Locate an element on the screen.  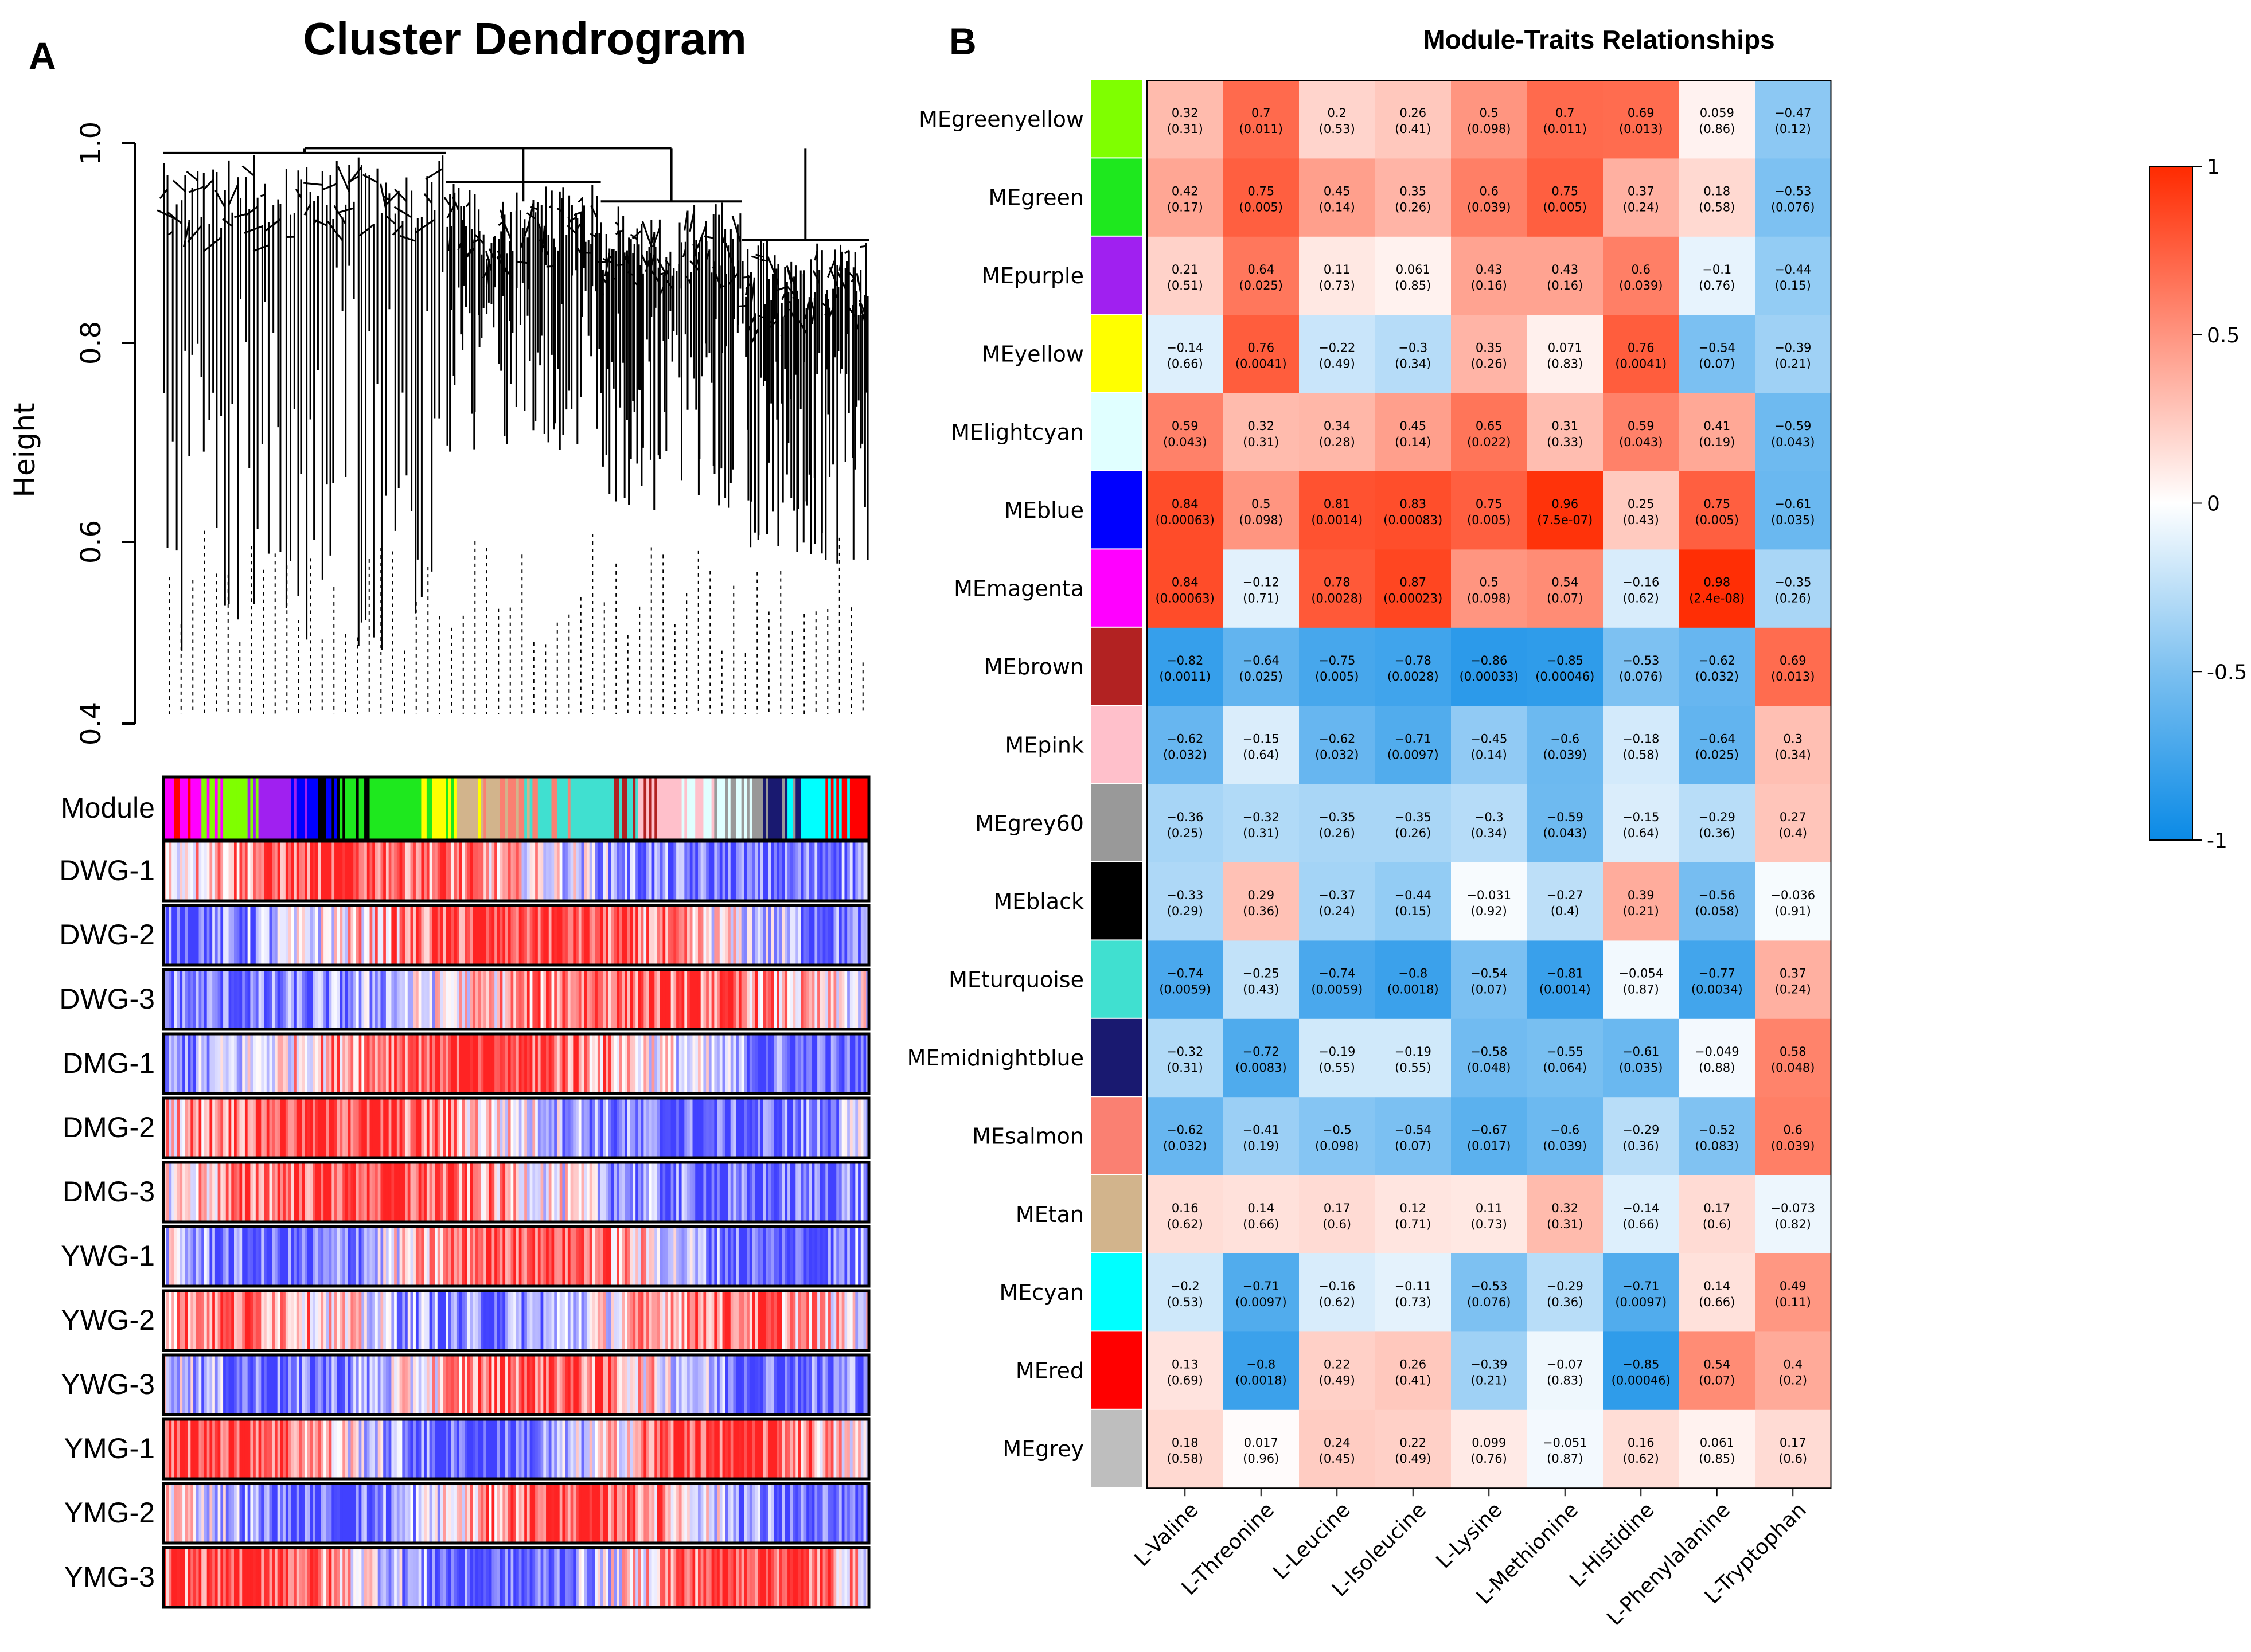
sample-track is located at coordinates (516, 1577).